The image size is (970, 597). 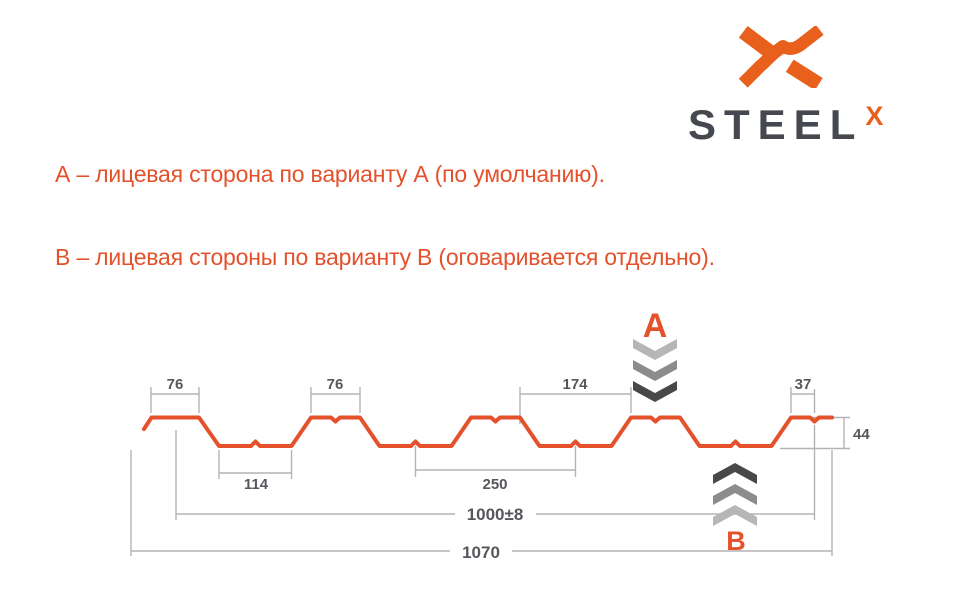 I want to click on dim-label-valley-pitch: 250, so click(x=494, y=484).